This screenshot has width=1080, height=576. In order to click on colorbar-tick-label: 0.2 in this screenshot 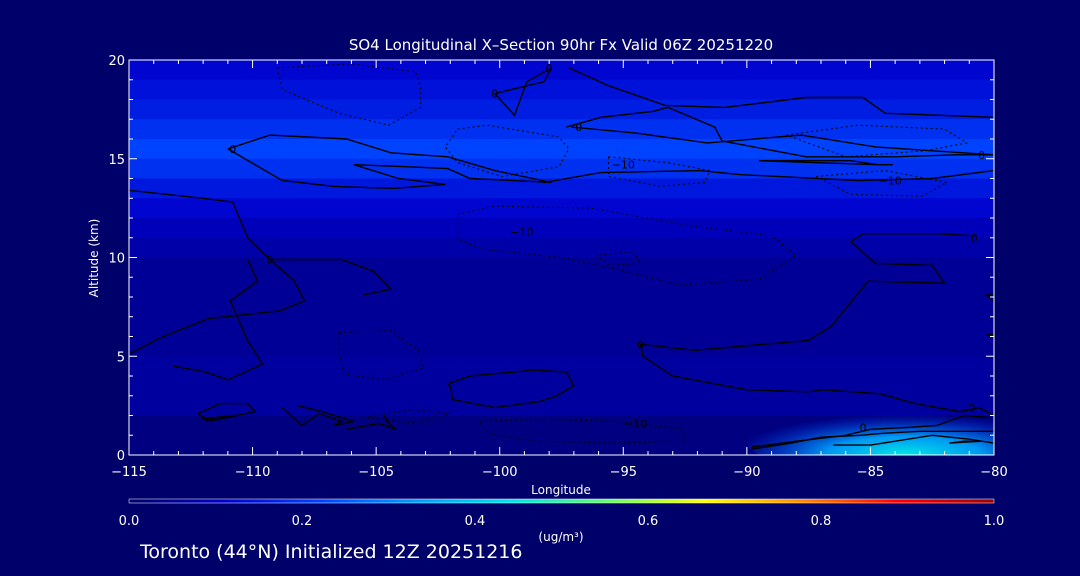, I will do `click(302, 521)`.